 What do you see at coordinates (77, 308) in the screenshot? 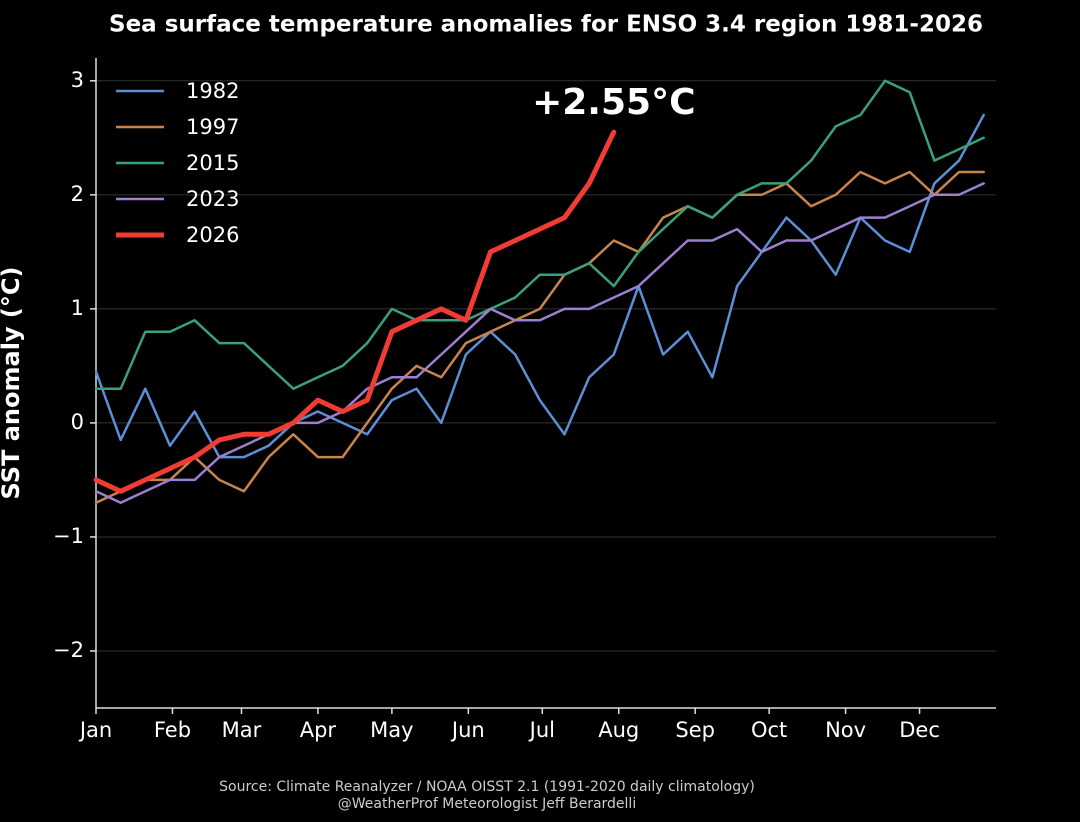
I see `y-tick-label: 1` at bounding box center [77, 308].